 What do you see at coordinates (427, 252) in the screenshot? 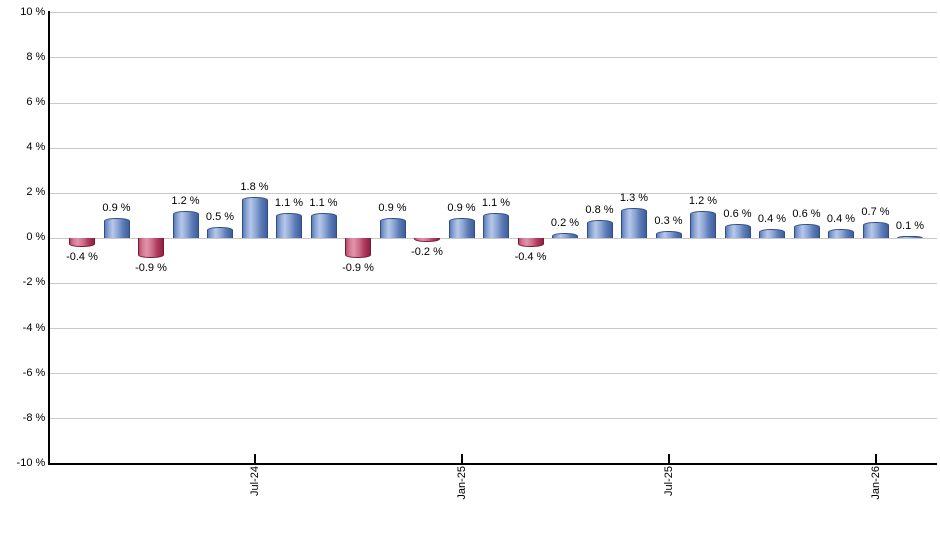
I see `bar-value-label: -0.2 %` at bounding box center [427, 252].